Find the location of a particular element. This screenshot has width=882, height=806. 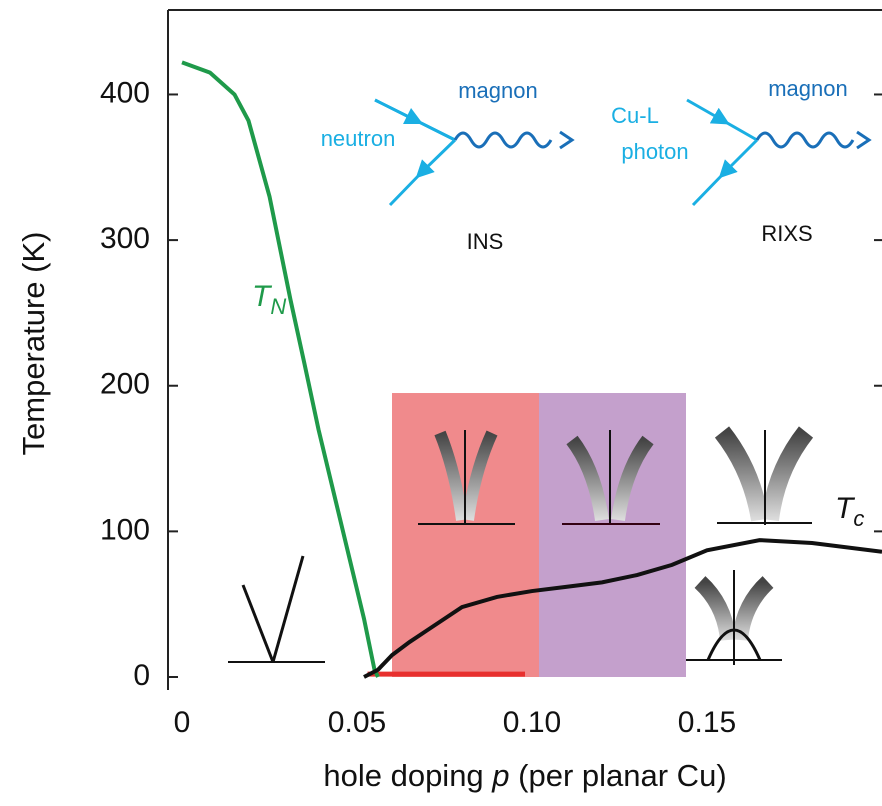

x-axis-label-part: (per planar Cu) is located at coordinates (618, 775).